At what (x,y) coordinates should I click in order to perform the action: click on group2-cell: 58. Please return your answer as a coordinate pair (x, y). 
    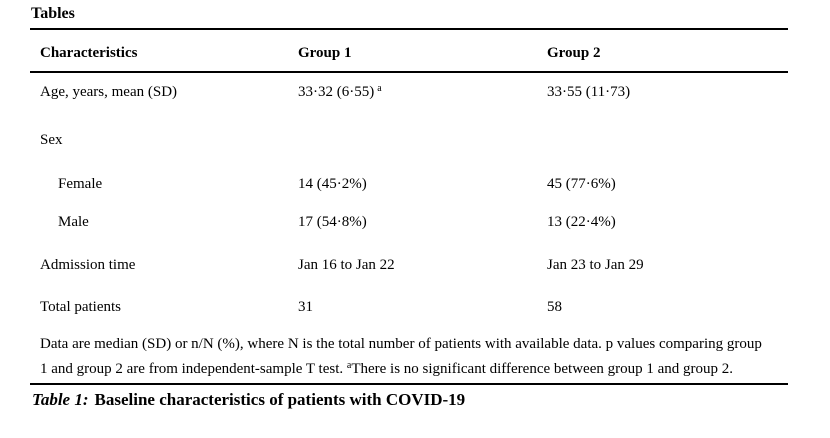
    Looking at the image, I should click on (554, 307).